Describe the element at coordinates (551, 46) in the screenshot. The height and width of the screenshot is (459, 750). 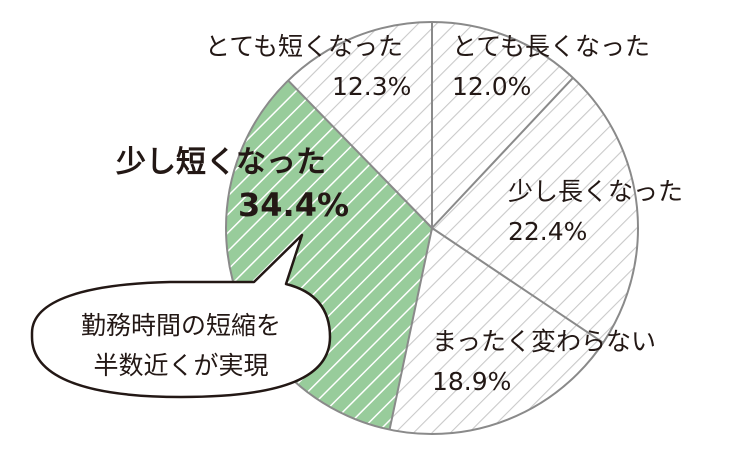
I see `slice-label-1: とても長くなった` at that location.